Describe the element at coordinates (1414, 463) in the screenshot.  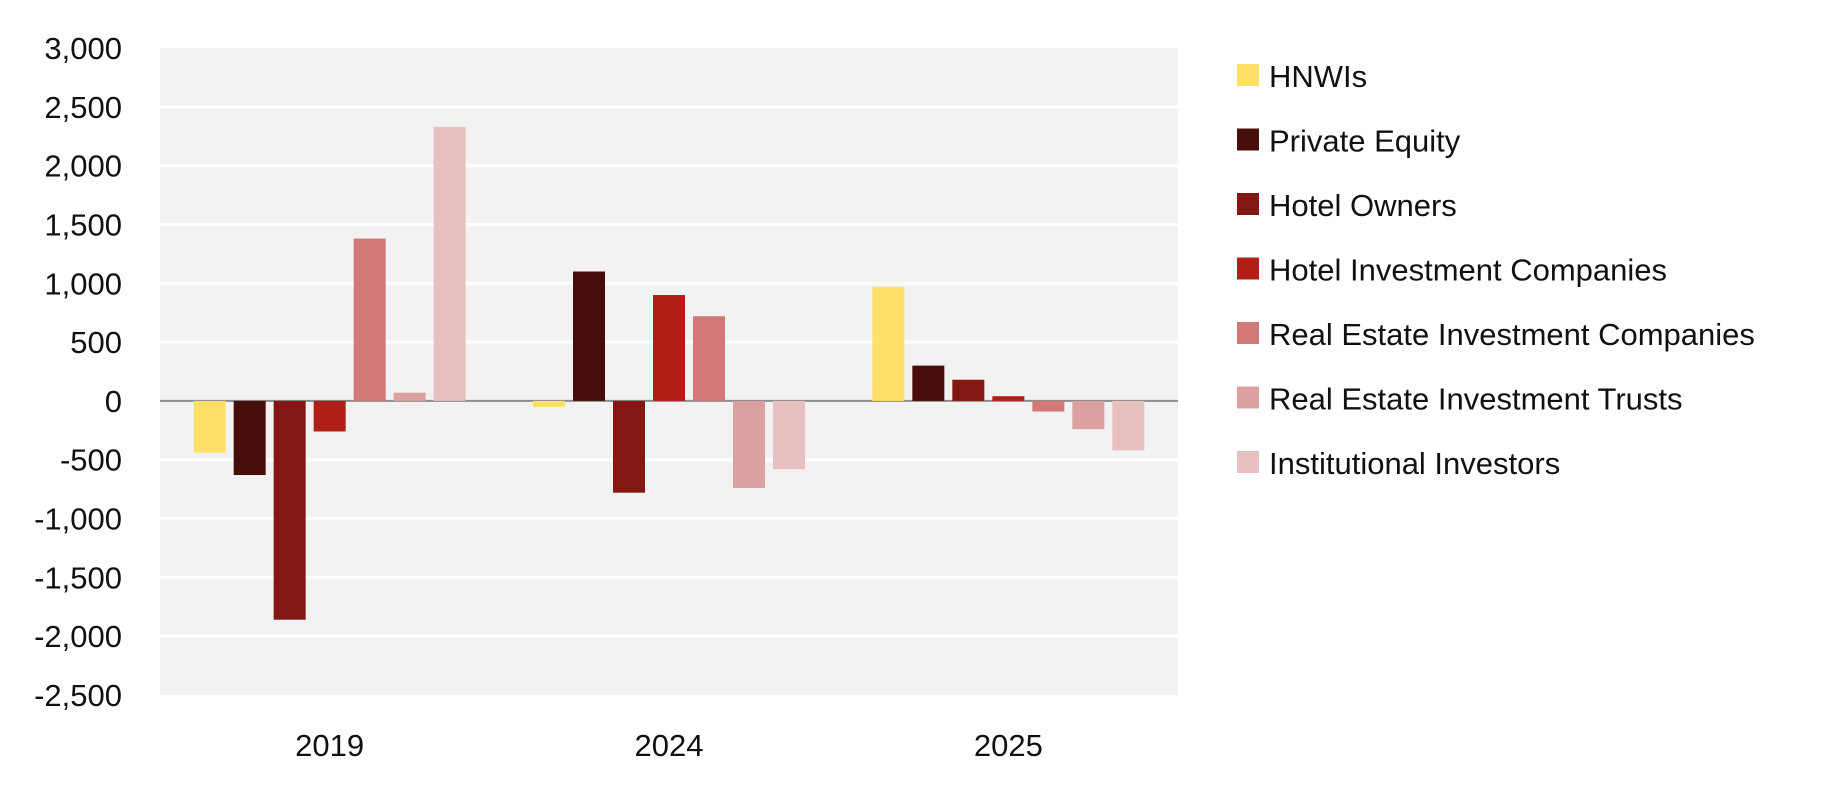
I see `legend-label: Institutional Investors` at that location.